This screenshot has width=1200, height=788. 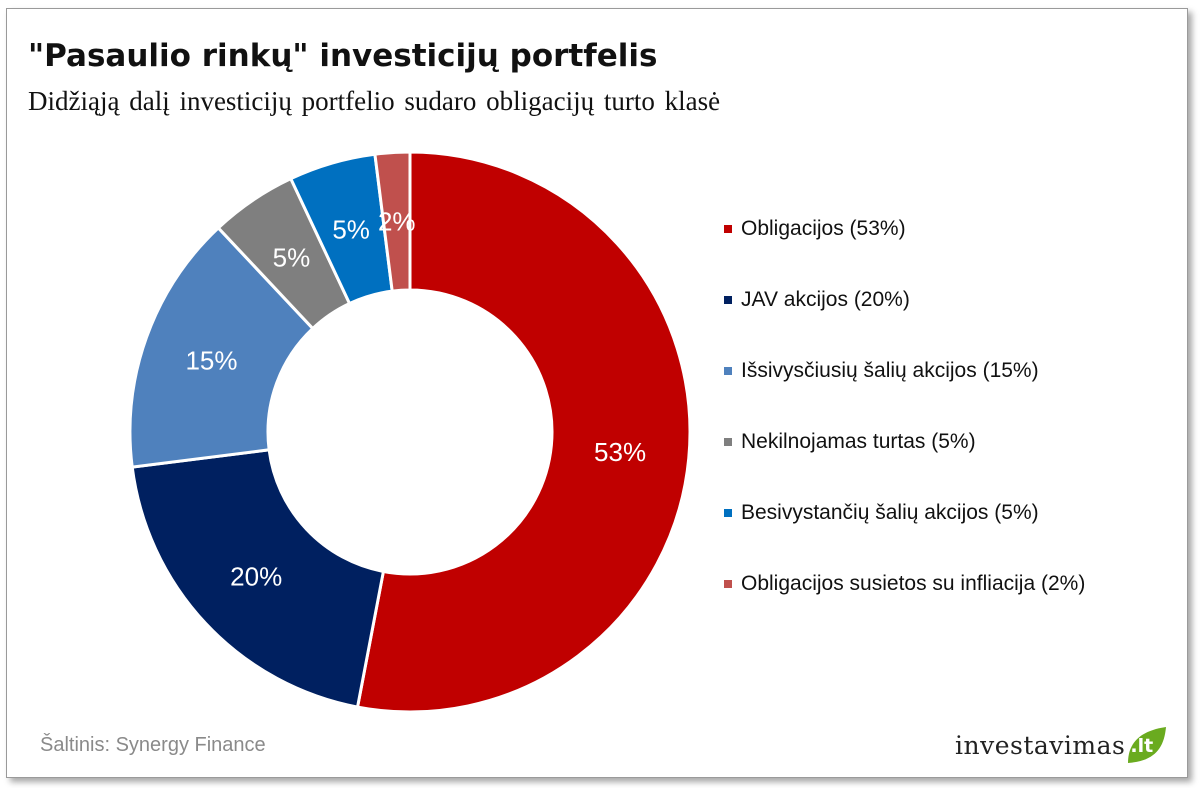 I want to click on data-label-5: 5%, so click(x=351, y=229).